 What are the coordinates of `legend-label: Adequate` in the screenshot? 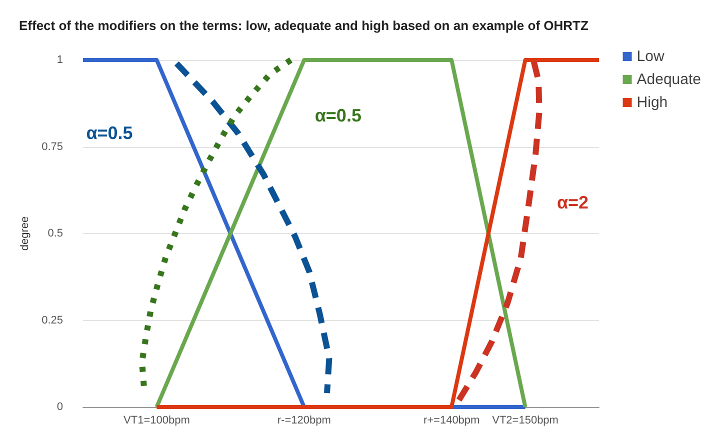 It's located at (669, 79).